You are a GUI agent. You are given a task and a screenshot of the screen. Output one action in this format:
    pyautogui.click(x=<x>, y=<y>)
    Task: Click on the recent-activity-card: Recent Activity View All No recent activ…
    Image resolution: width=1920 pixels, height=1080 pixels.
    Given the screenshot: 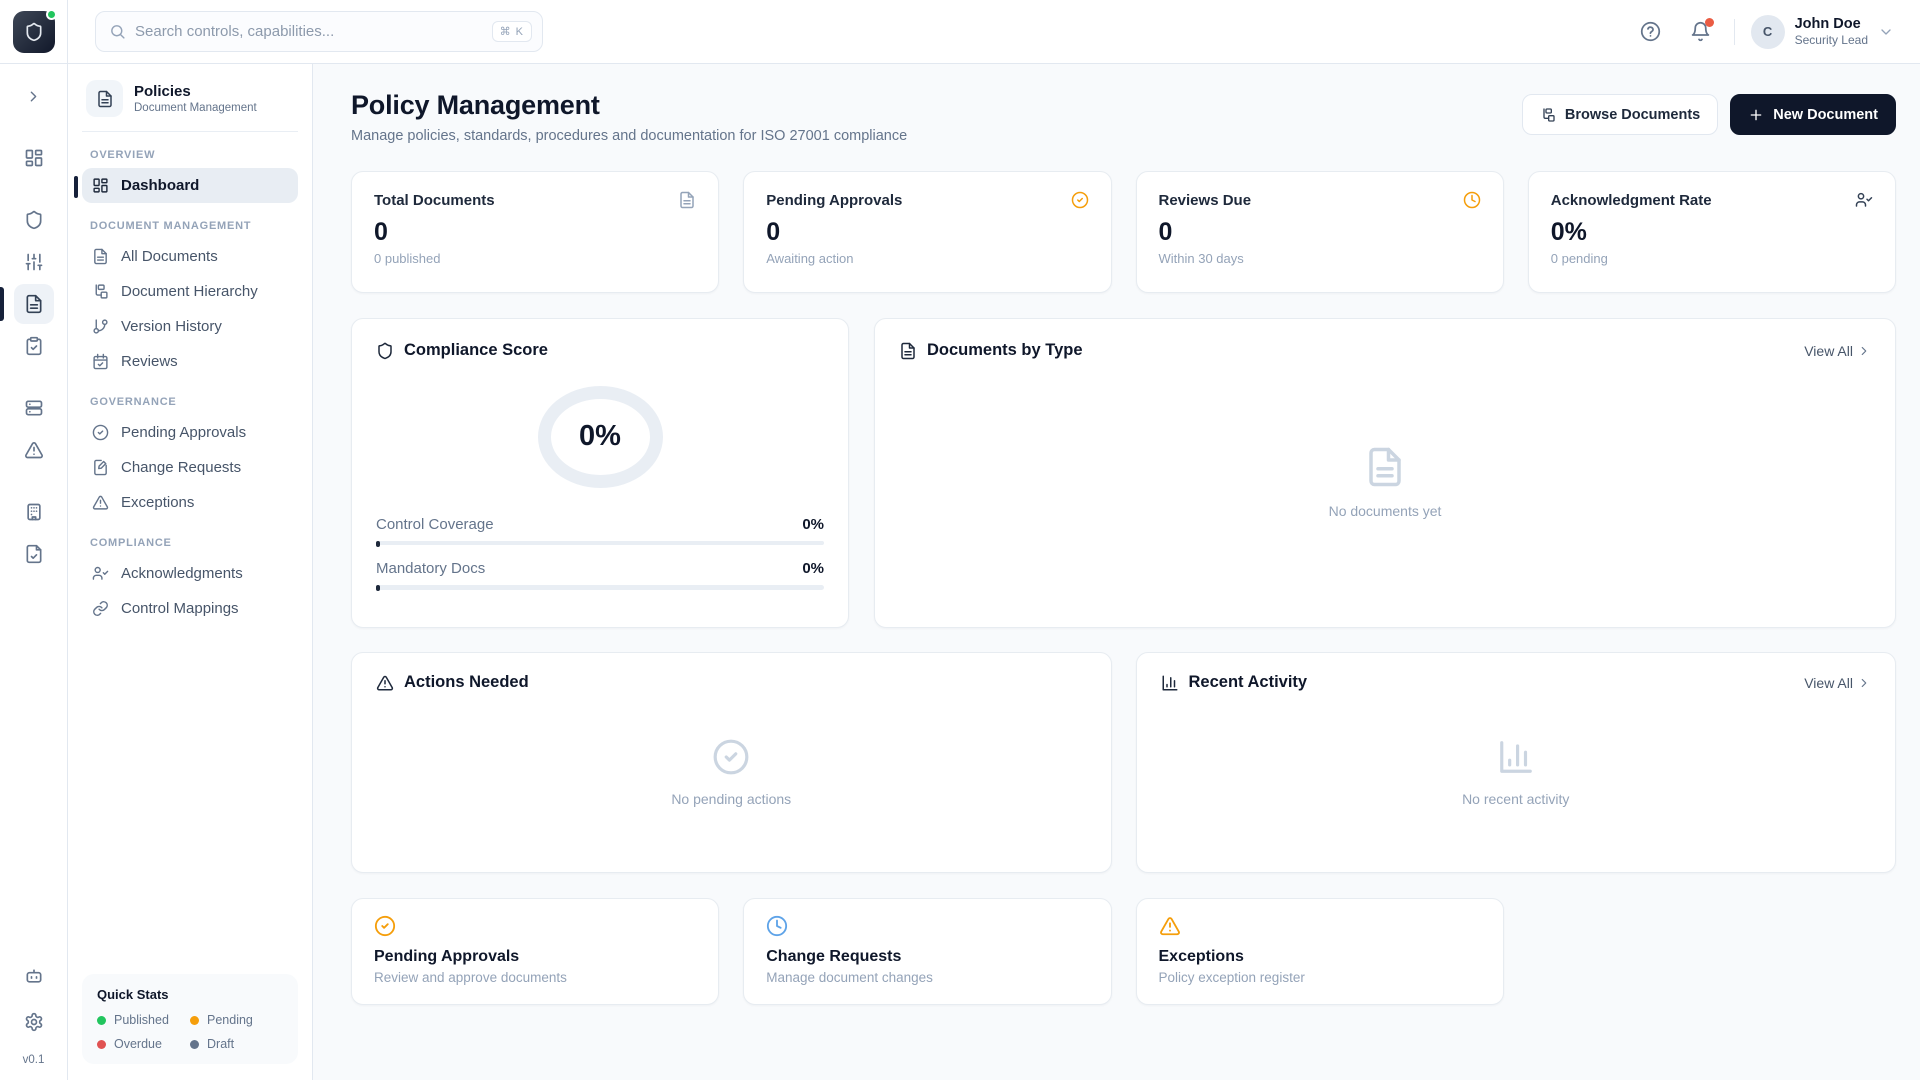 What is the action you would take?
    pyautogui.click(x=1515, y=762)
    